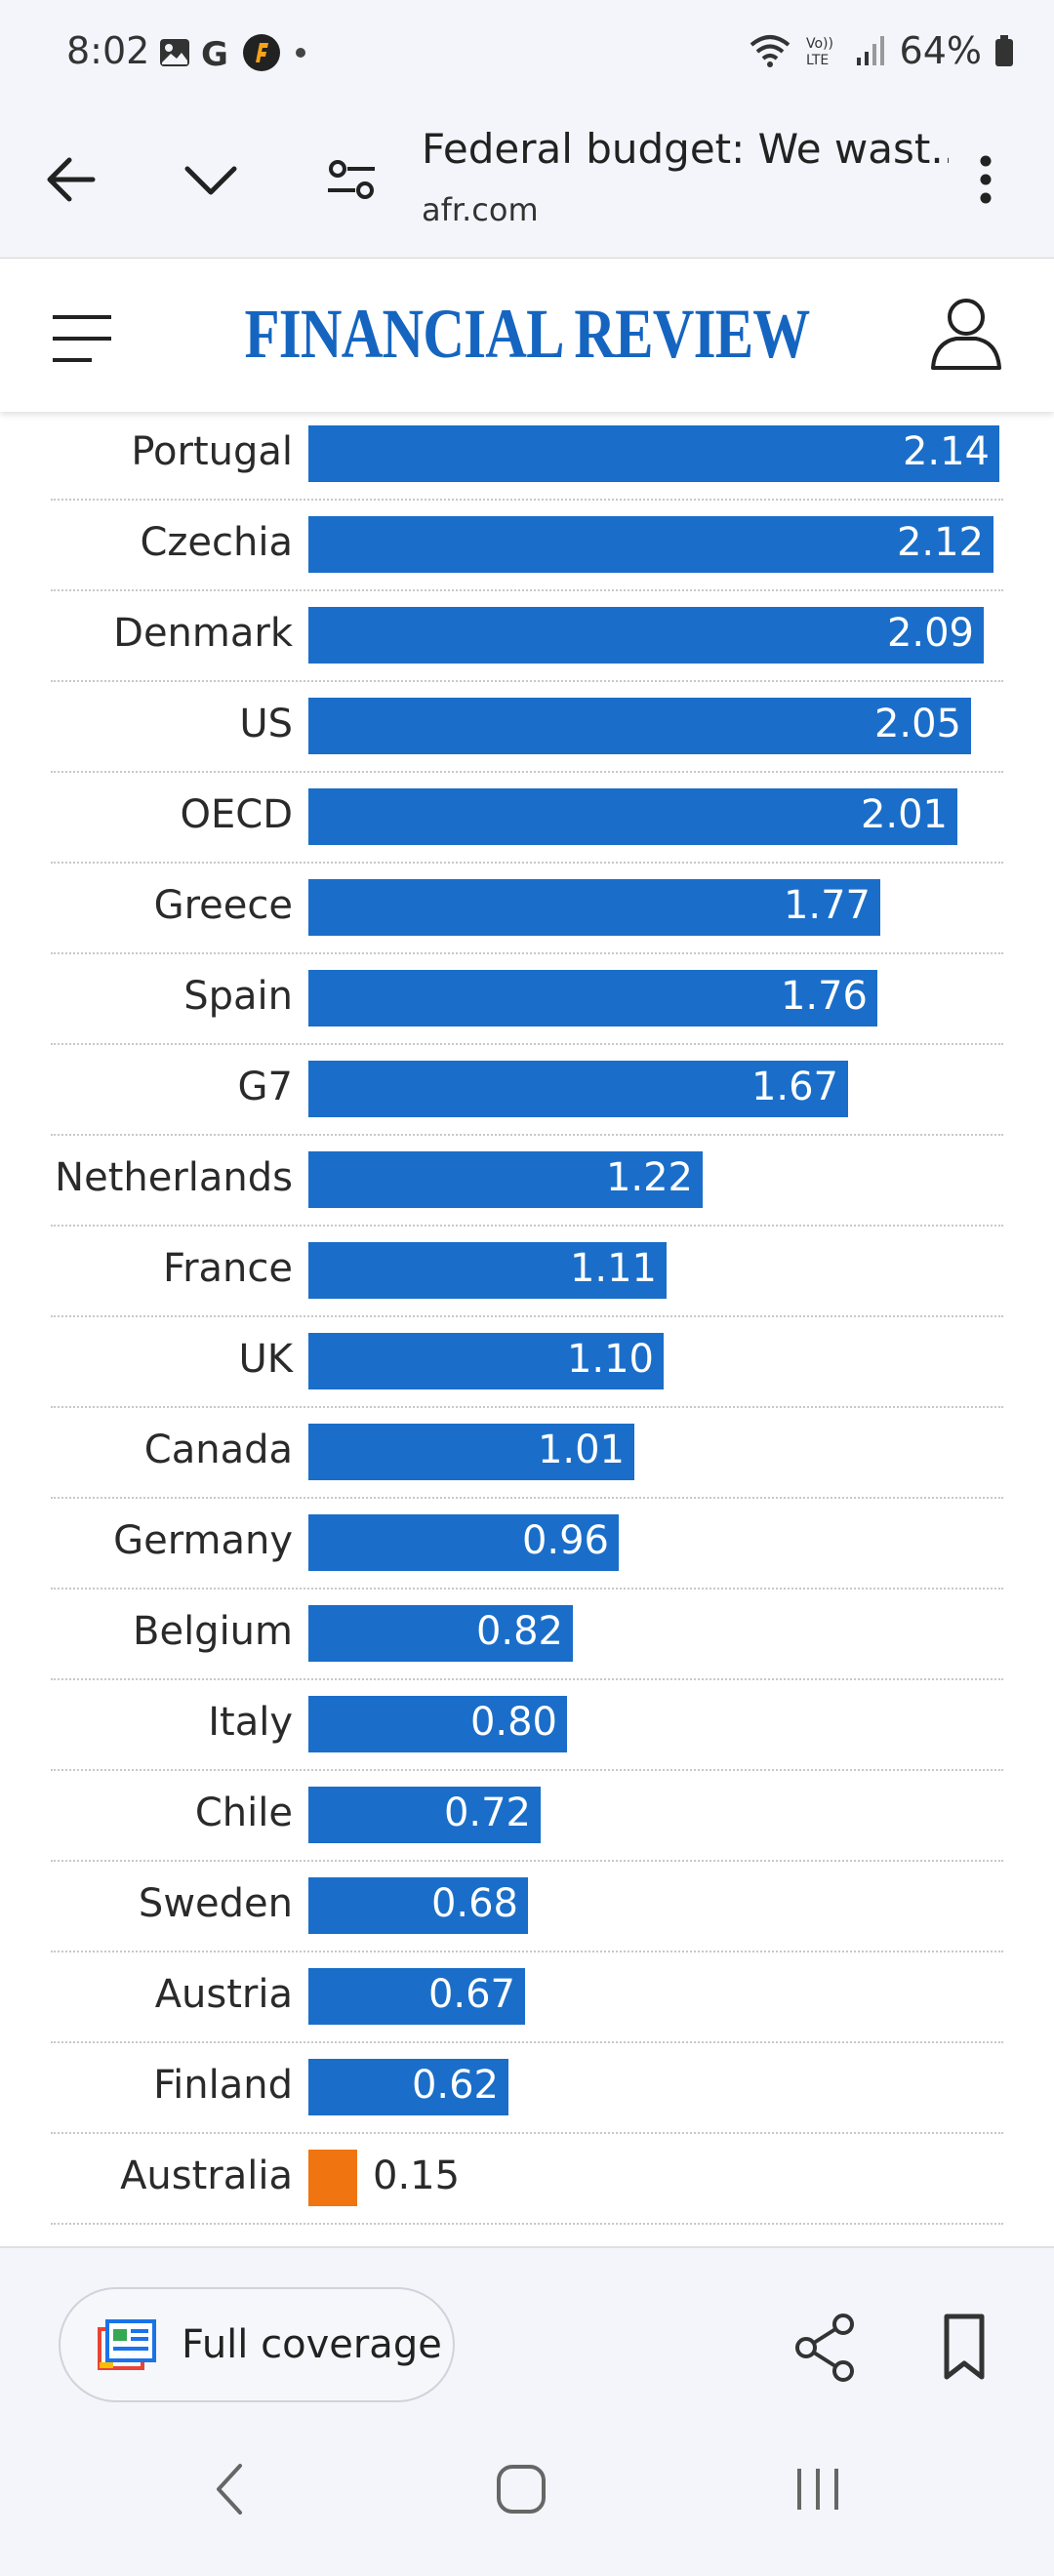 The image size is (1054, 2576). I want to click on user-icon, so click(966, 334).